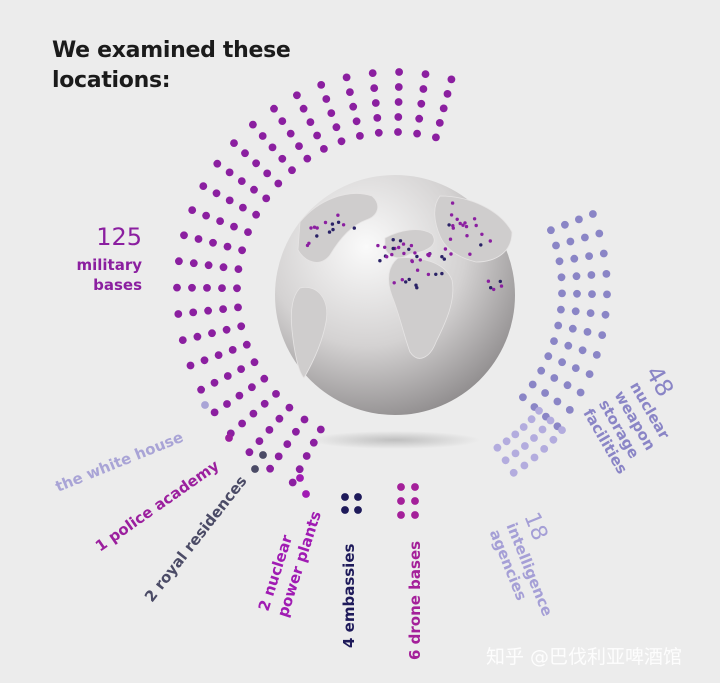  What do you see at coordinates (119, 462) in the screenshot?
I see `label-white-house: the white house` at bounding box center [119, 462].